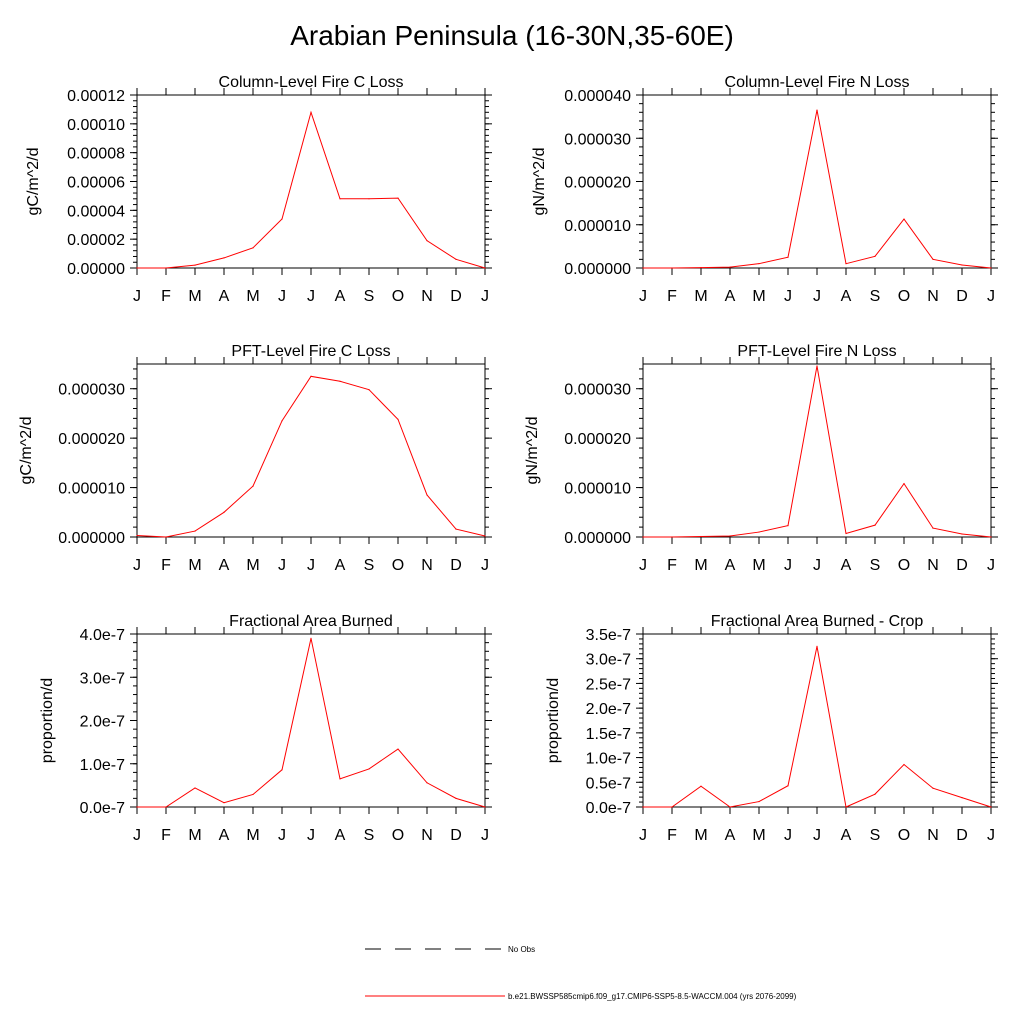 The height and width of the screenshot is (1024, 1024). Describe the element at coordinates (608, 783) in the screenshot. I see `y-tick-label: 0.5e-7` at that location.